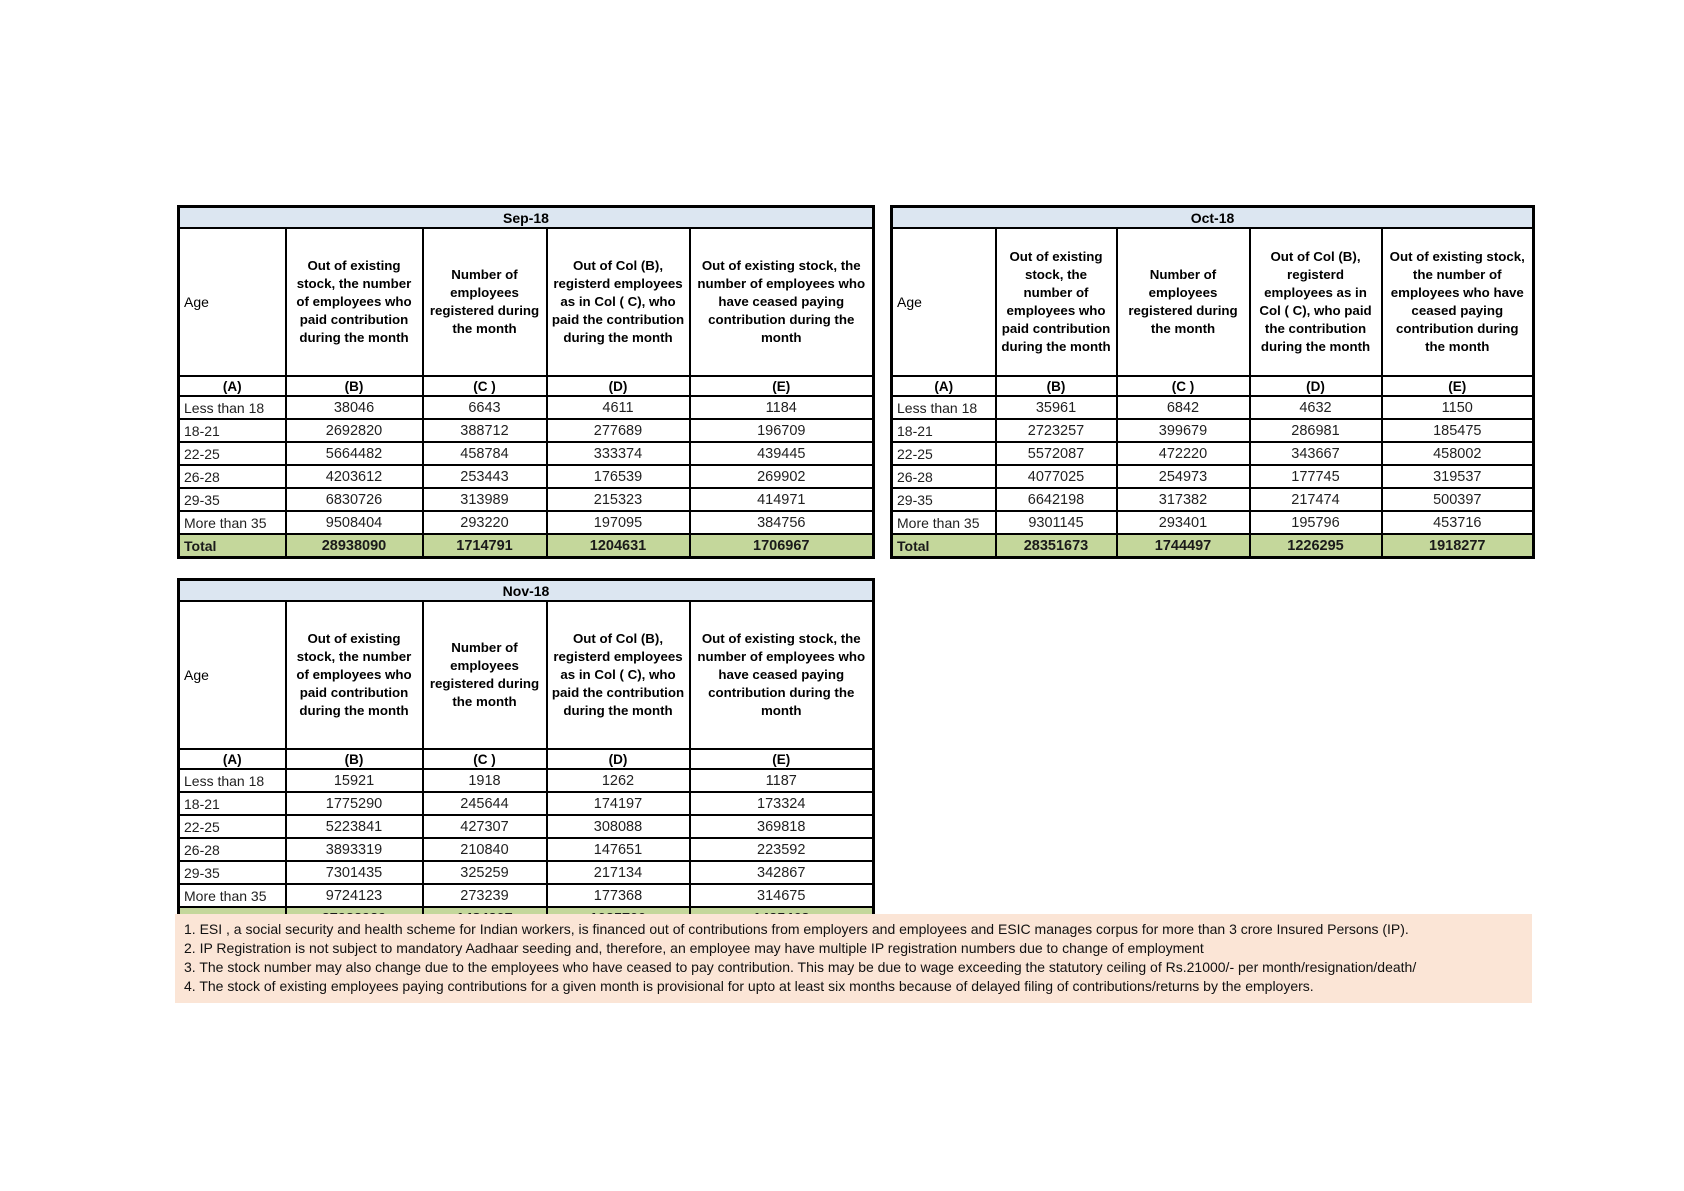  I want to click on table-row: 22-25 5664482 458784 333374 439445, so click(526, 453).